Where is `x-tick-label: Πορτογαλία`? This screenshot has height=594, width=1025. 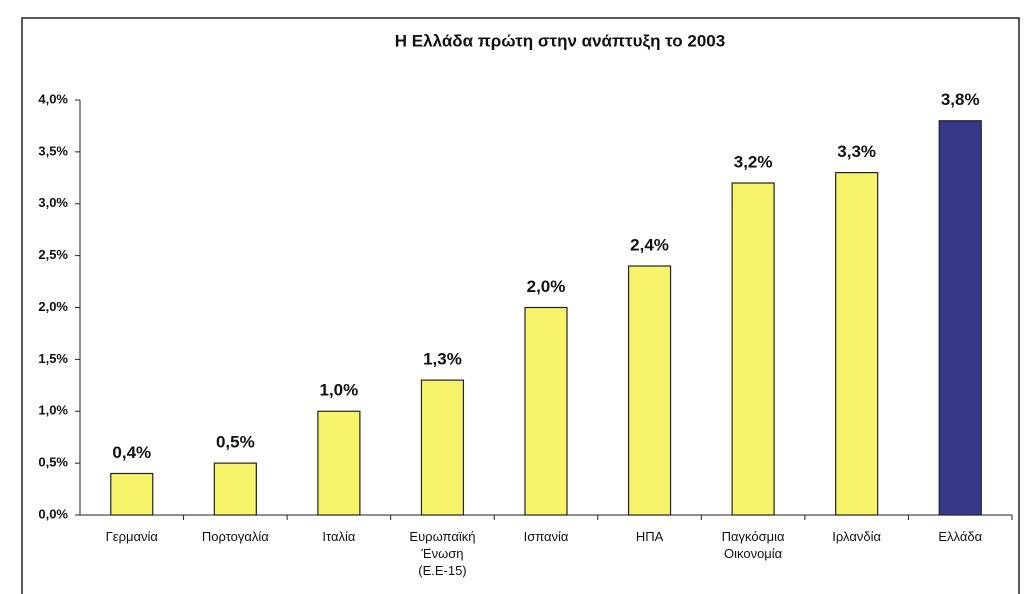 x-tick-label: Πορτογαλία is located at coordinates (235, 536).